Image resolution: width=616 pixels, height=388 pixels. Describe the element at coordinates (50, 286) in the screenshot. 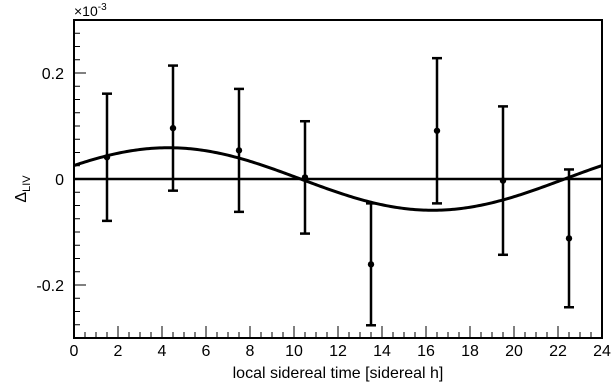

I see `y-tick-label: -0.2` at that location.